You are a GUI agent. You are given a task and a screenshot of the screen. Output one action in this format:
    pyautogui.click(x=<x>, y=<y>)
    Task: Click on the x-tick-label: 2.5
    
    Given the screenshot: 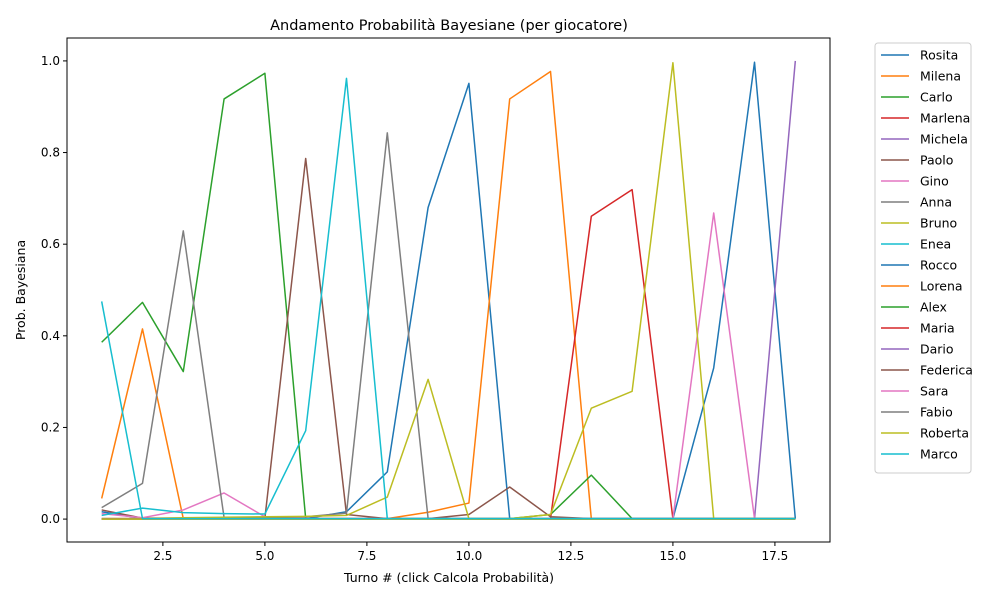 What is the action you would take?
    pyautogui.click(x=162, y=556)
    